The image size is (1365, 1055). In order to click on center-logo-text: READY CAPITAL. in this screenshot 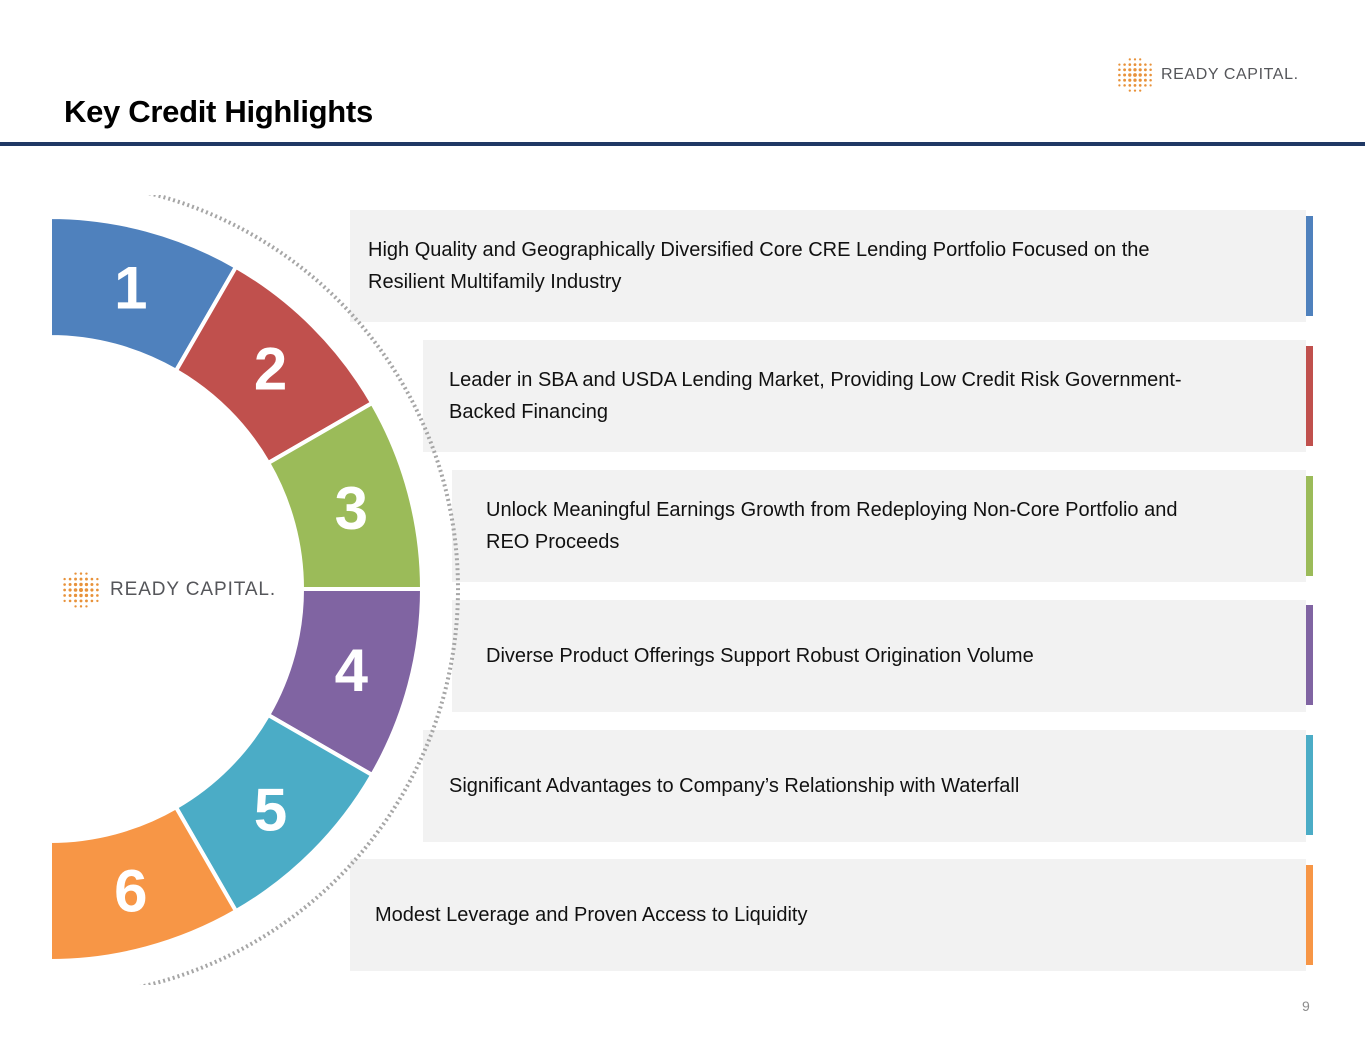, I will do `click(193, 589)`.